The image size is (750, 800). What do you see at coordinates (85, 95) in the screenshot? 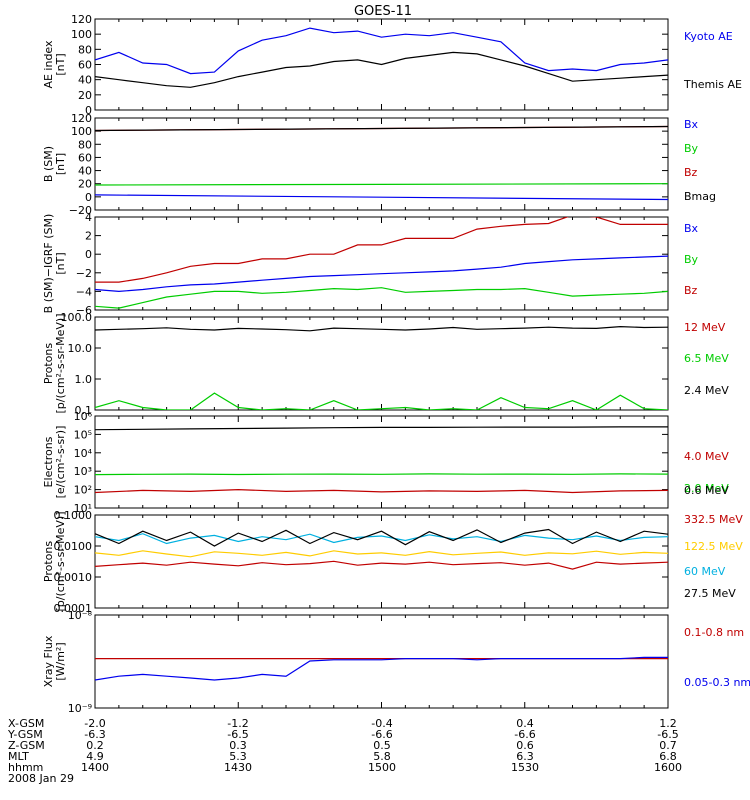
I see `y-tick-label: 20` at bounding box center [85, 95].